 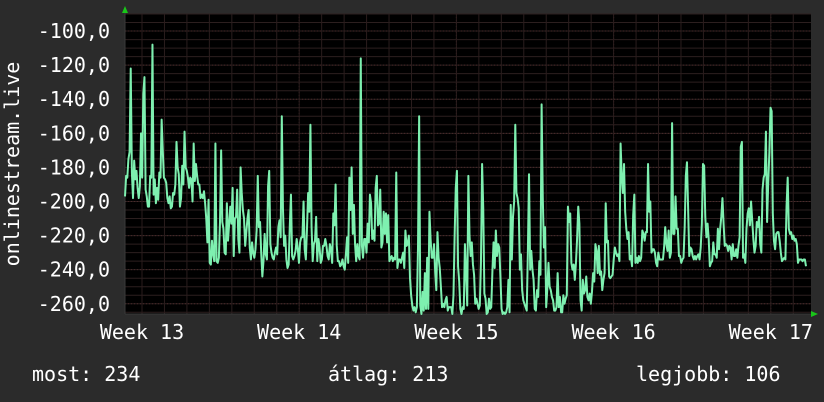 I want to click on y-tick-label: -100,0, so click(x=74, y=31).